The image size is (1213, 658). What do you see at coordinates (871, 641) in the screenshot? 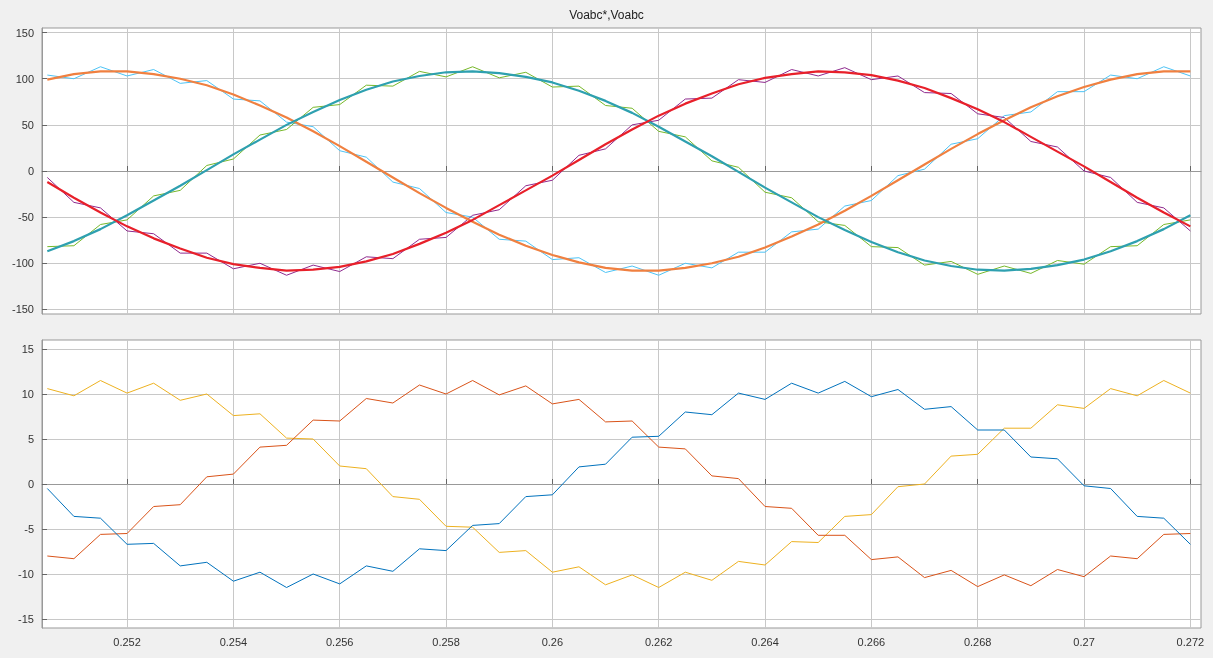
I see `x-tick-label: 0.266` at bounding box center [871, 641].